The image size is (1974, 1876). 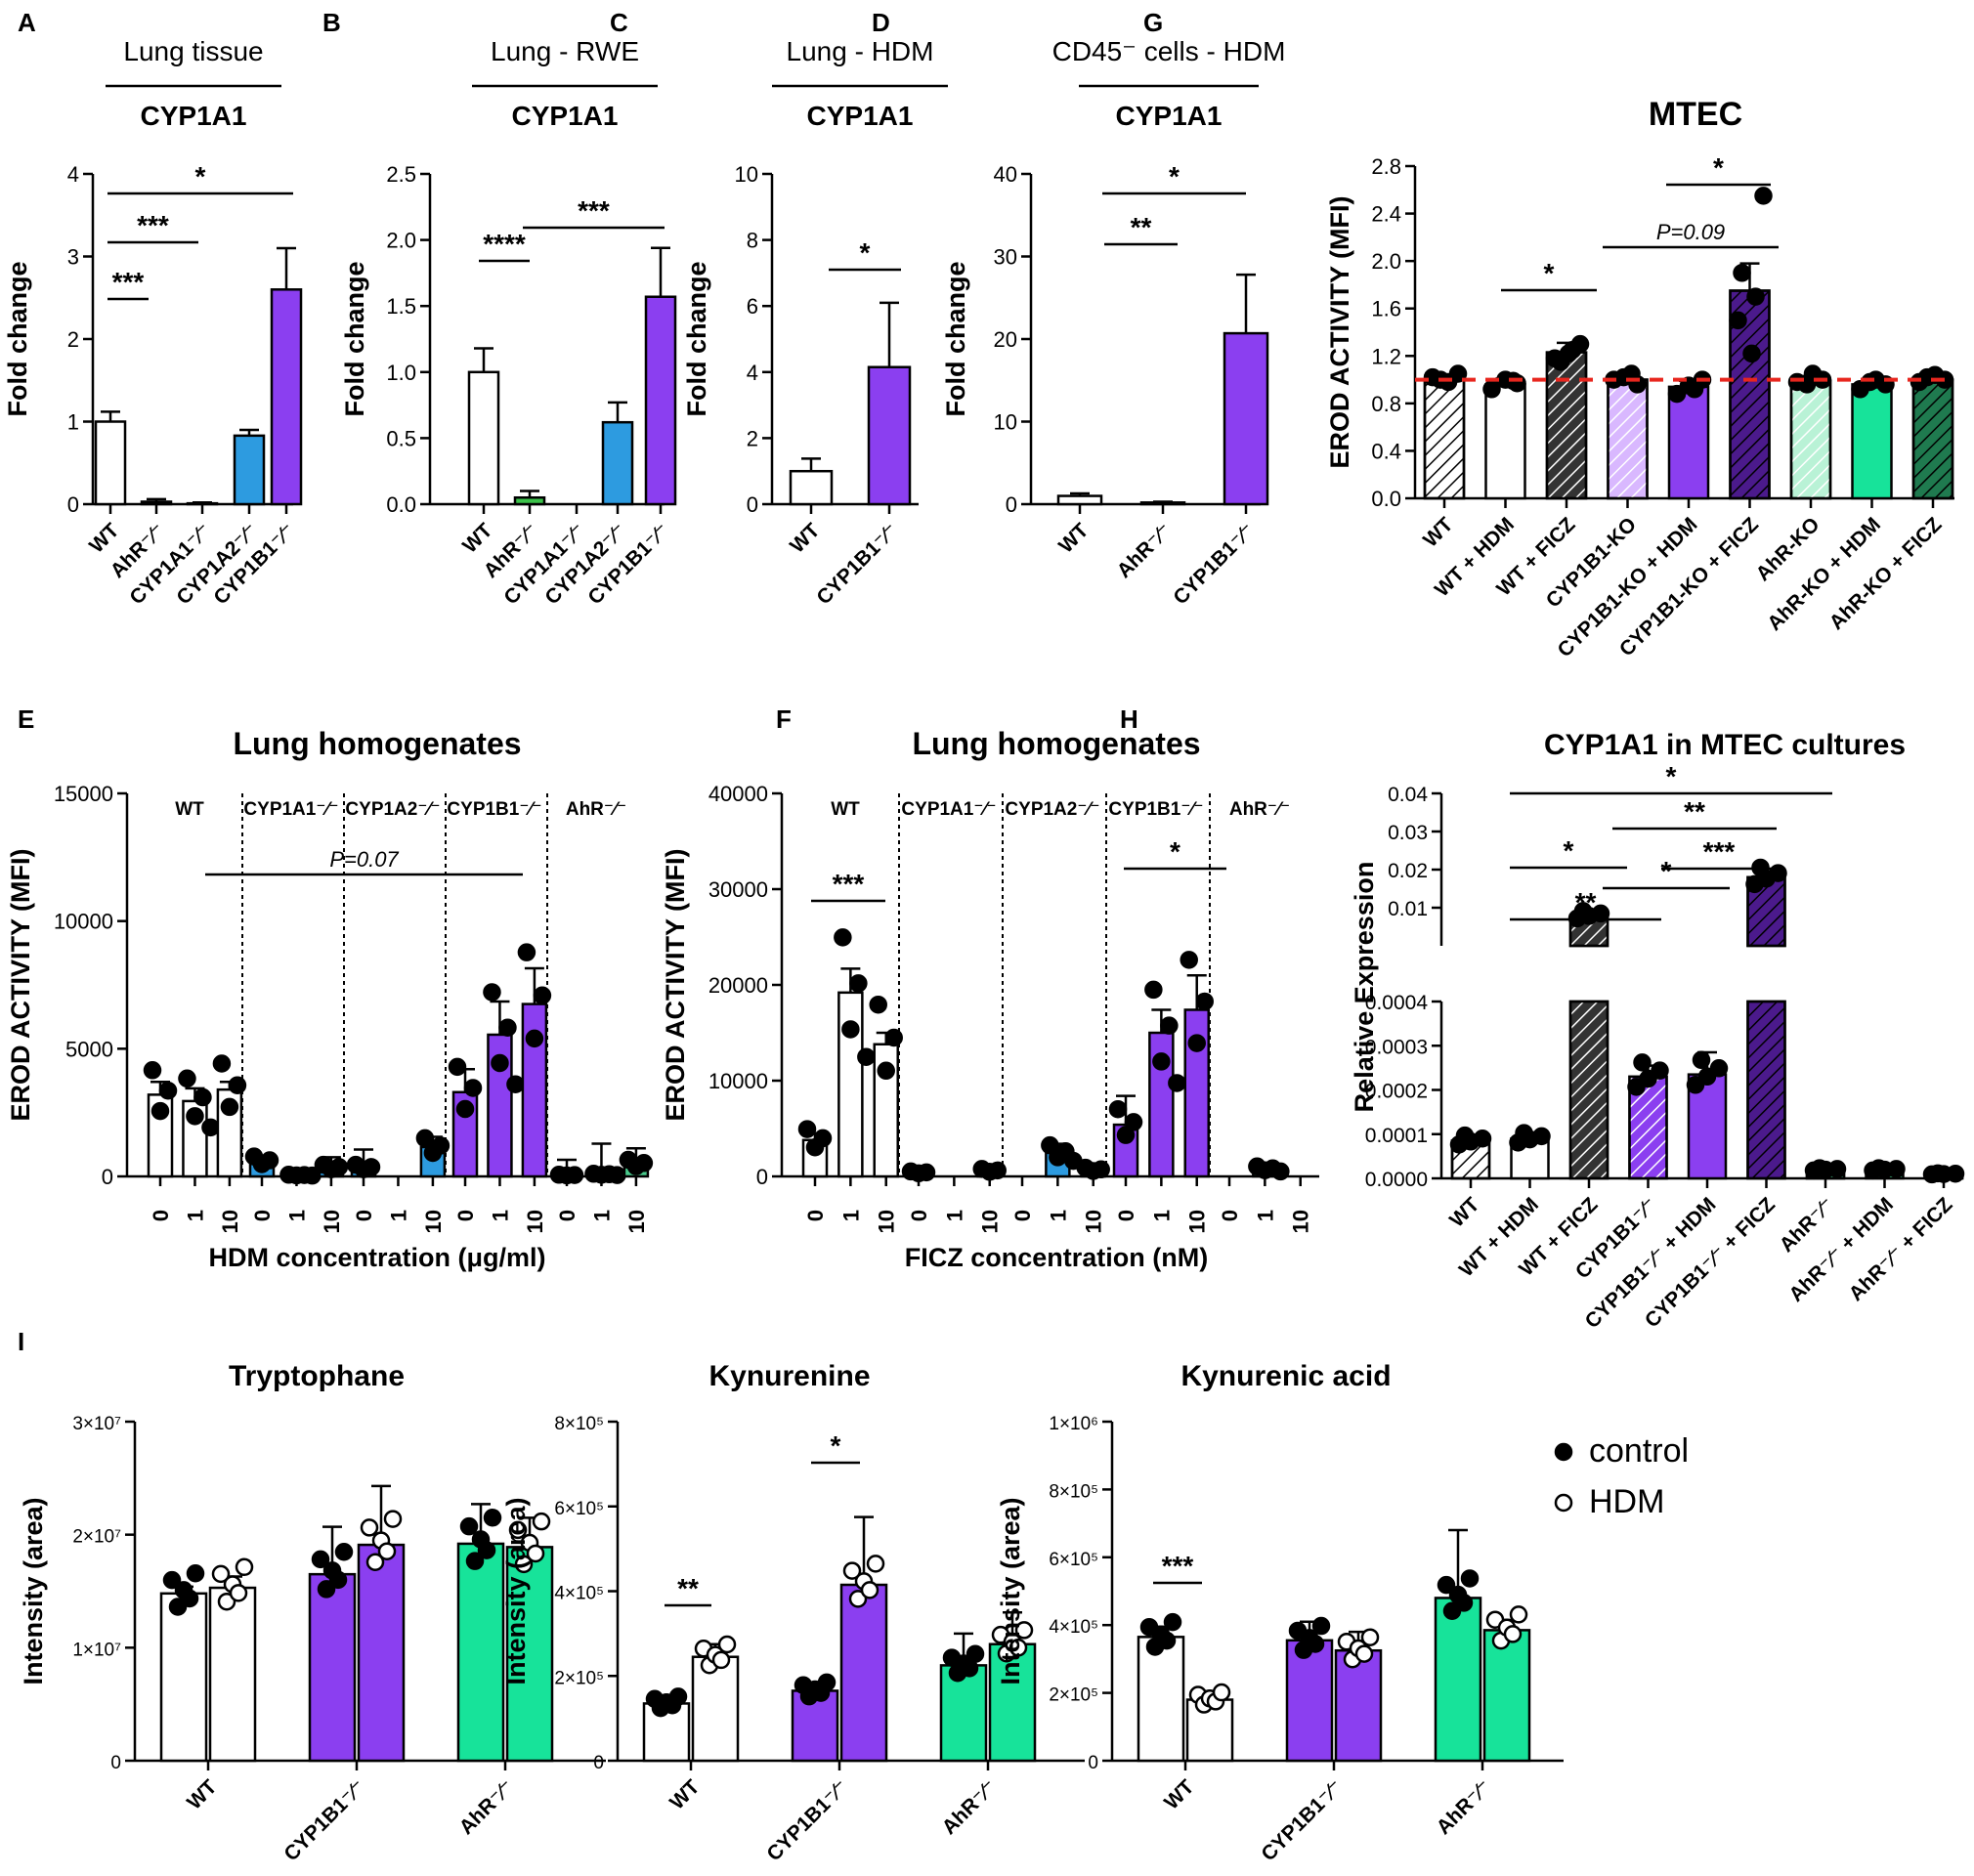 I want to click on panel-A-bar, so click(x=250, y=470).